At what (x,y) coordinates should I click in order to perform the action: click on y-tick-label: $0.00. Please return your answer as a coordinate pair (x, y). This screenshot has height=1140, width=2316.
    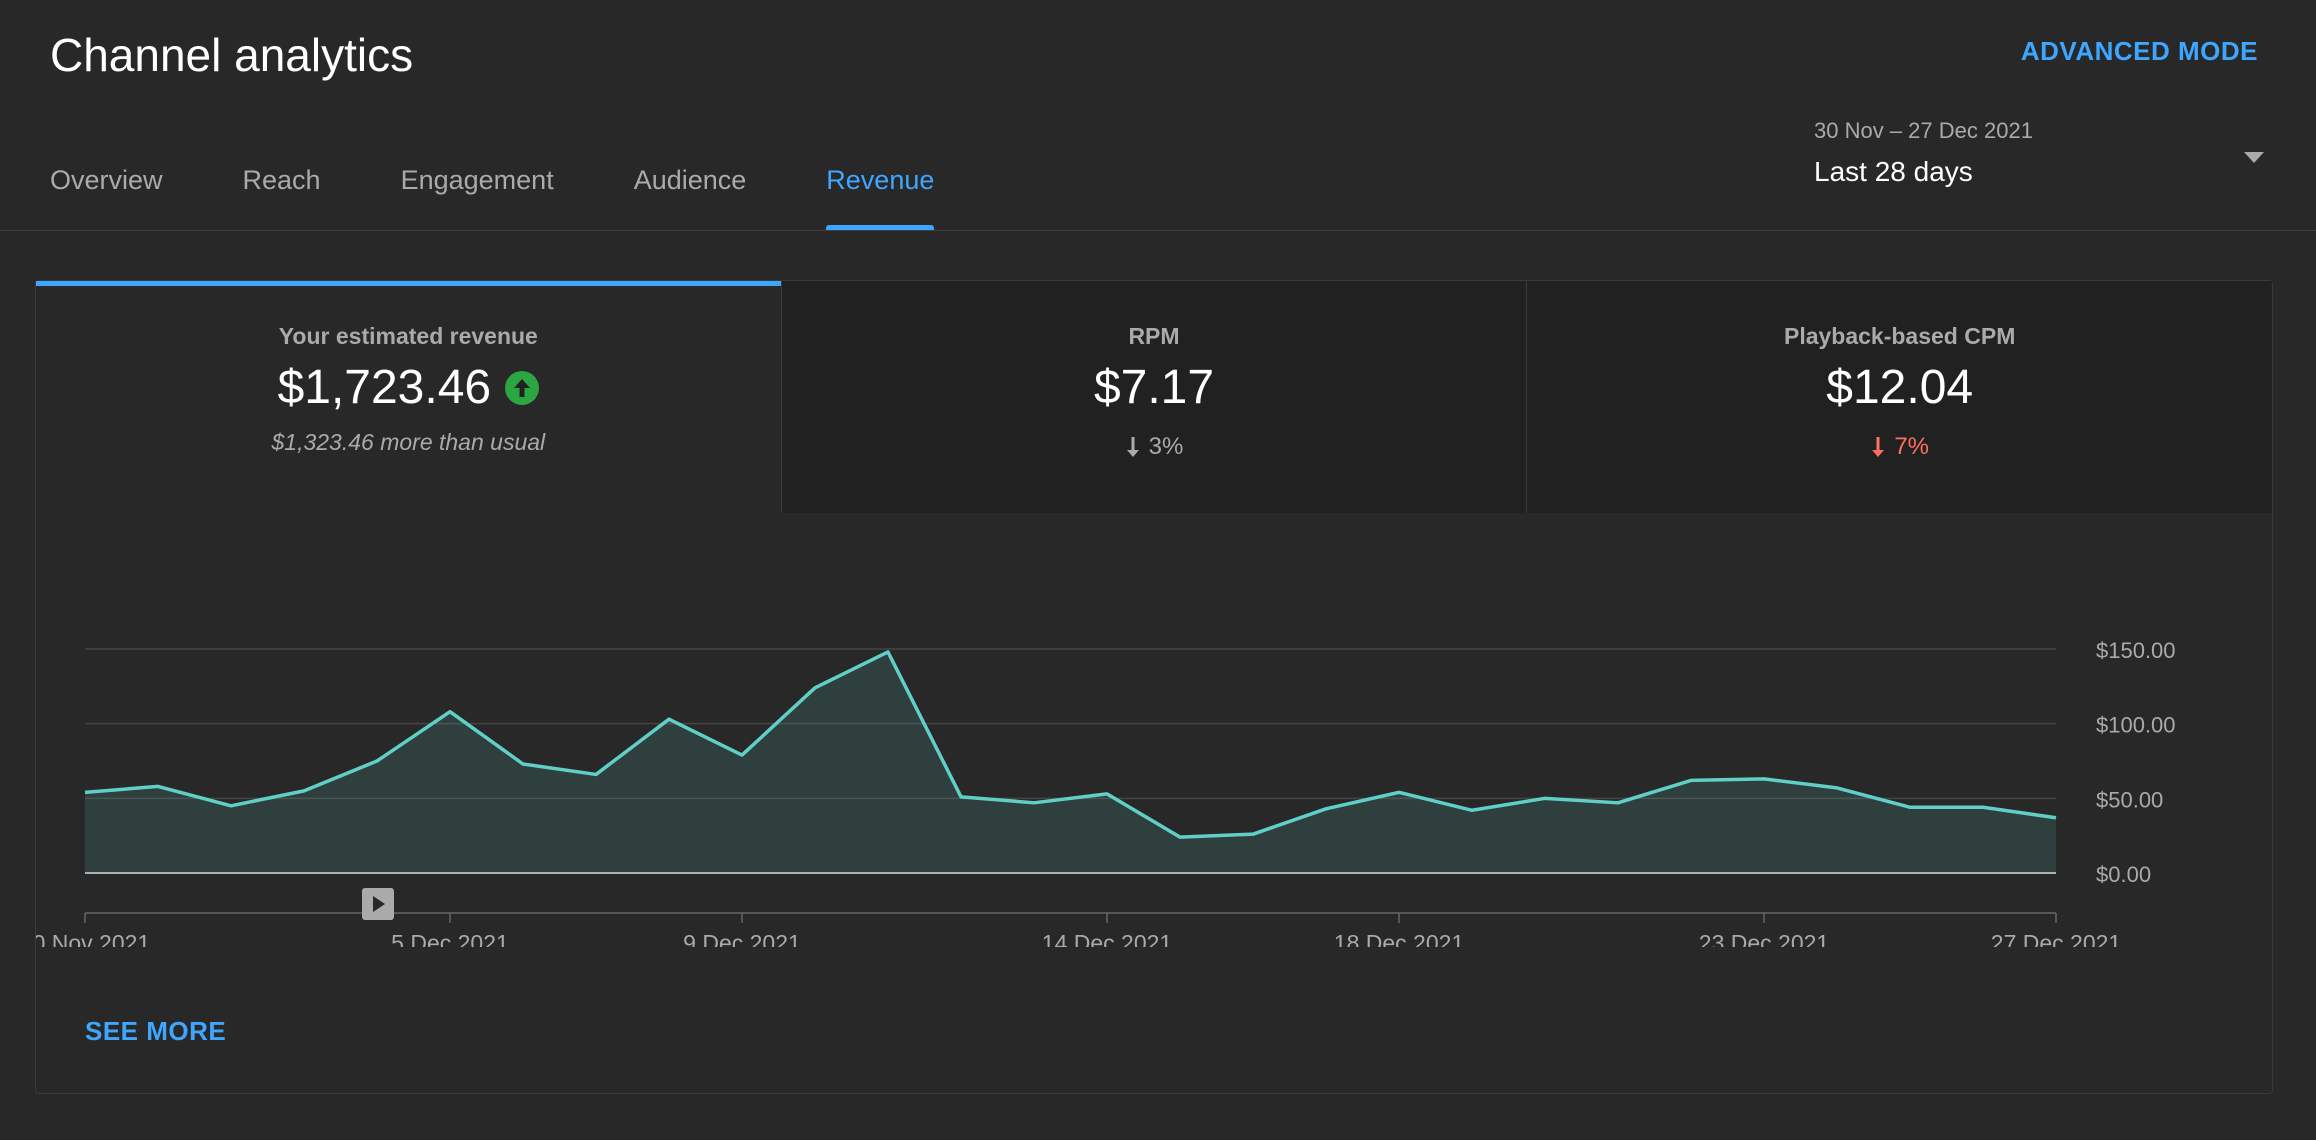
    Looking at the image, I should click on (2123, 874).